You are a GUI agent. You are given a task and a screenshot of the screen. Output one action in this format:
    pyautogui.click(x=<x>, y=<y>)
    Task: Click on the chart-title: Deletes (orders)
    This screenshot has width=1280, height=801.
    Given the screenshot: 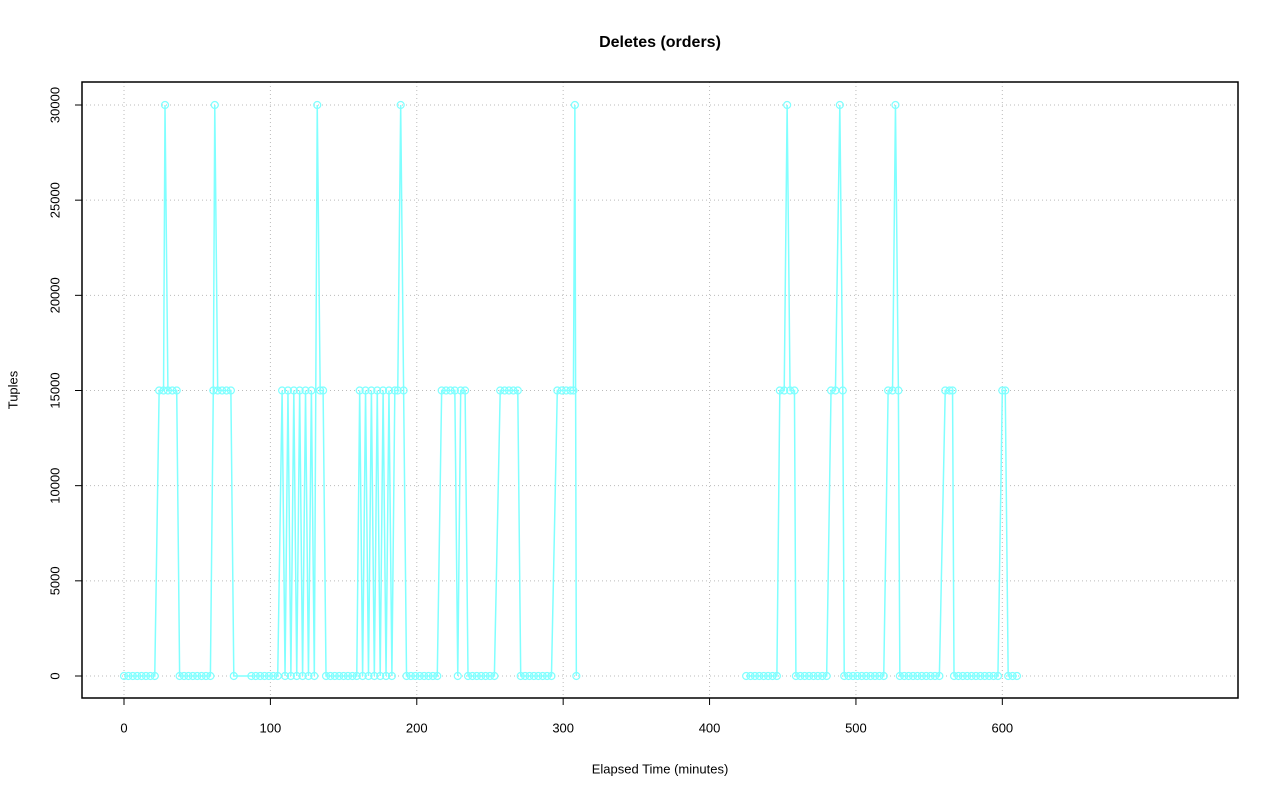 What is the action you would take?
    pyautogui.click(x=660, y=42)
    